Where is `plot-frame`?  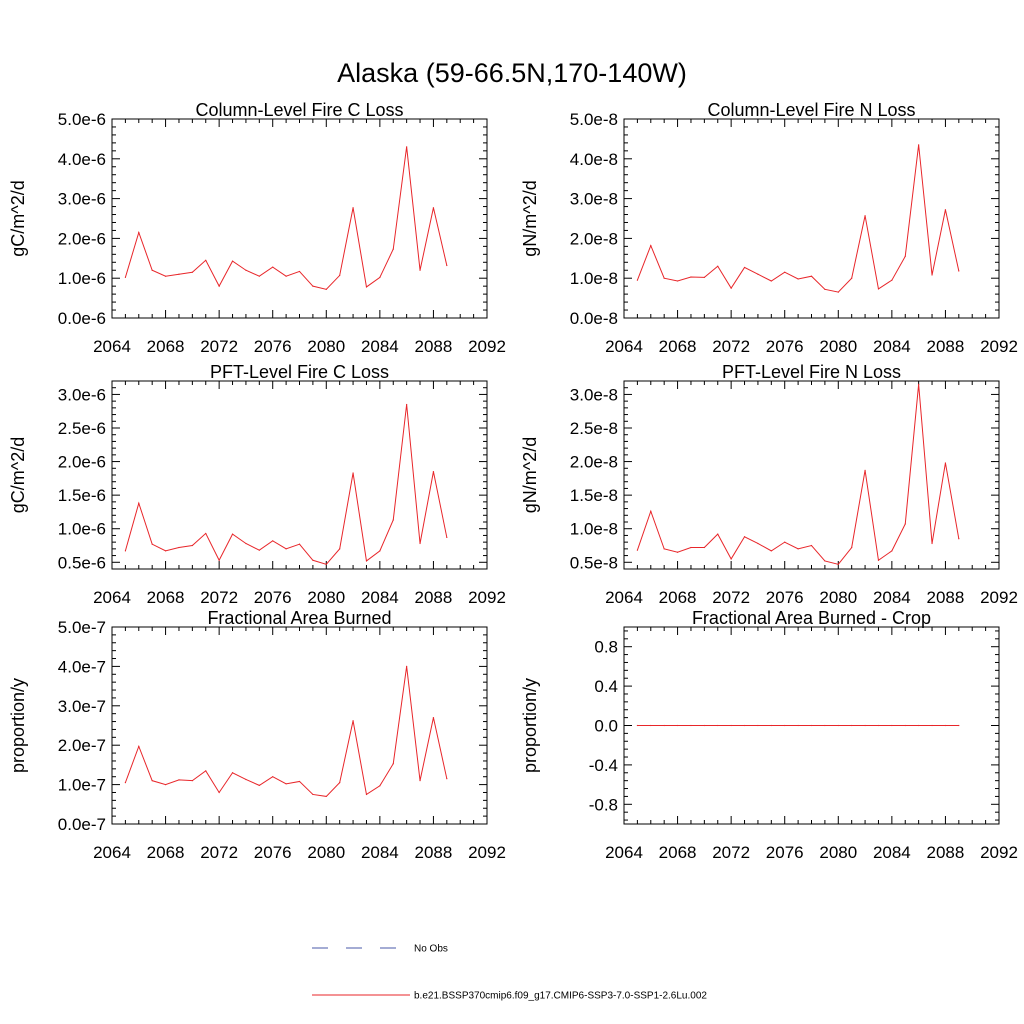
plot-frame is located at coordinates (811, 475).